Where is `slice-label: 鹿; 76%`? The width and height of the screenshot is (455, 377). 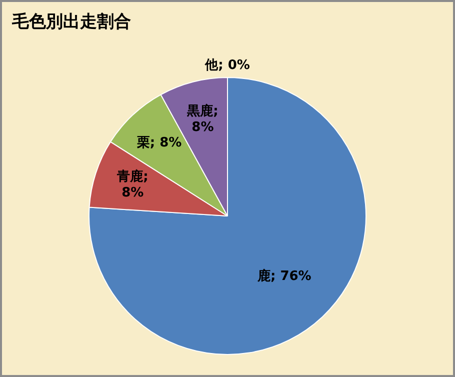 slice-label: 鹿; 76% is located at coordinates (284, 276).